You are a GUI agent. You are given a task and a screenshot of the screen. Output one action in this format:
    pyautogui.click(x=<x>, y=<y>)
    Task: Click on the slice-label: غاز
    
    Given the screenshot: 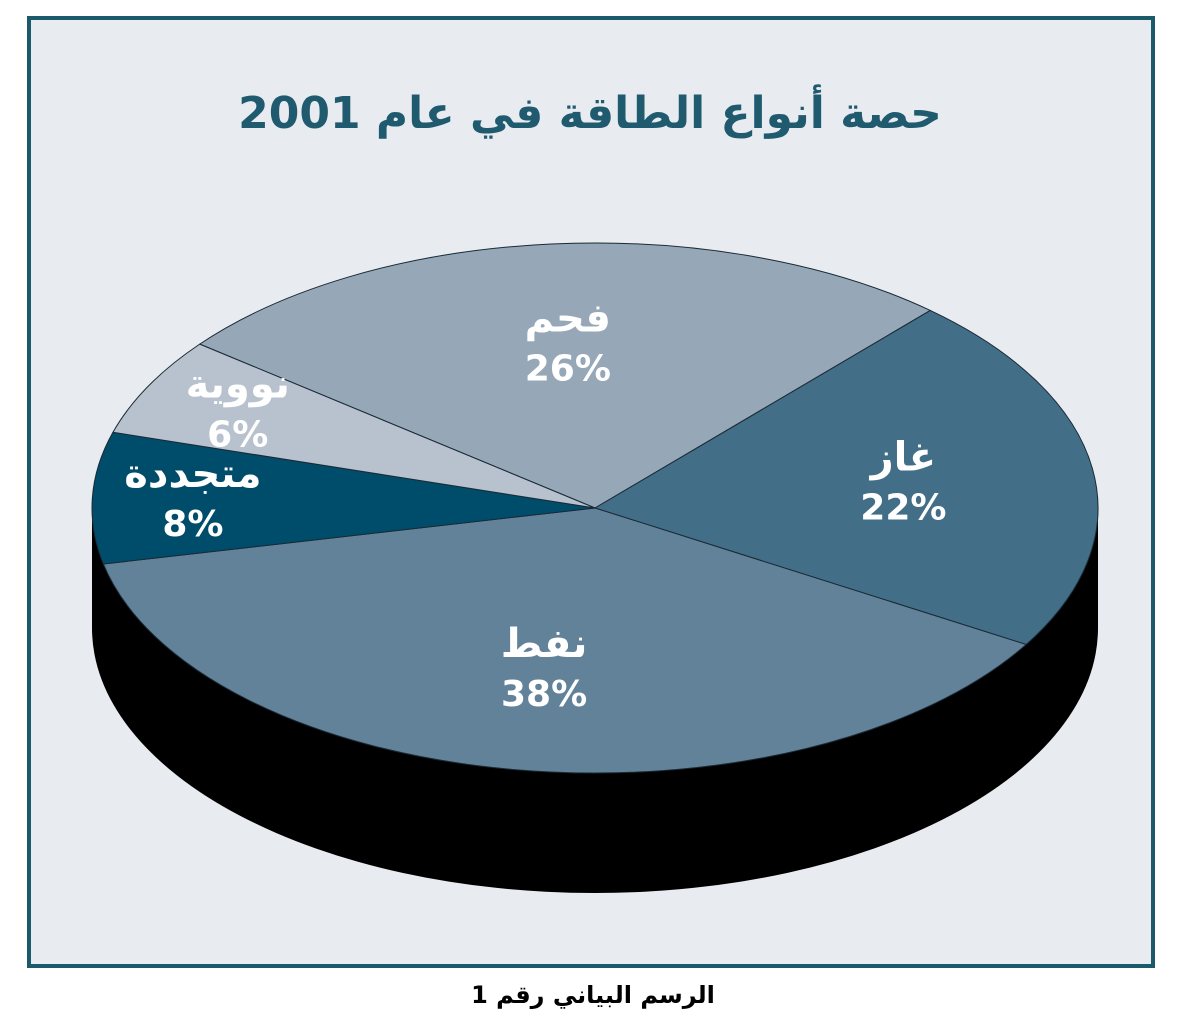 What is the action you would take?
    pyautogui.click(x=902, y=457)
    